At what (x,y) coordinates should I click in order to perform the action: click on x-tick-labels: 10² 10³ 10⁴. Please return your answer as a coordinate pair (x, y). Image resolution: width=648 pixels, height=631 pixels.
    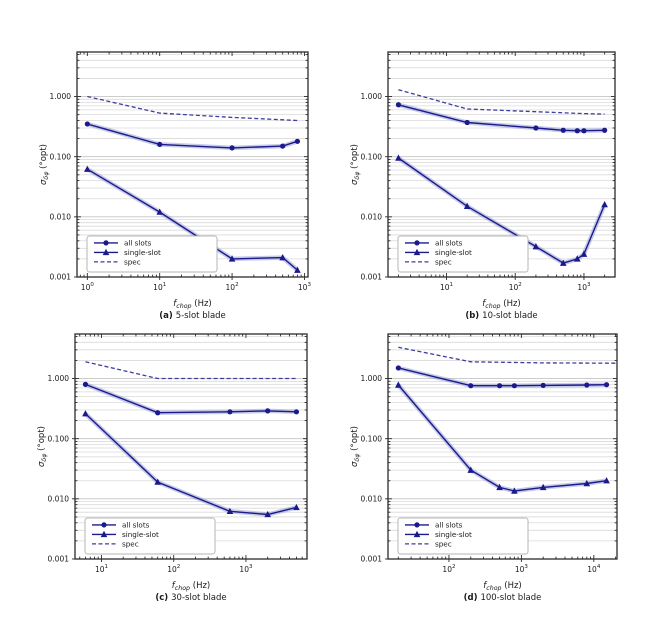
    Looking at the image, I should click on (521, 569).